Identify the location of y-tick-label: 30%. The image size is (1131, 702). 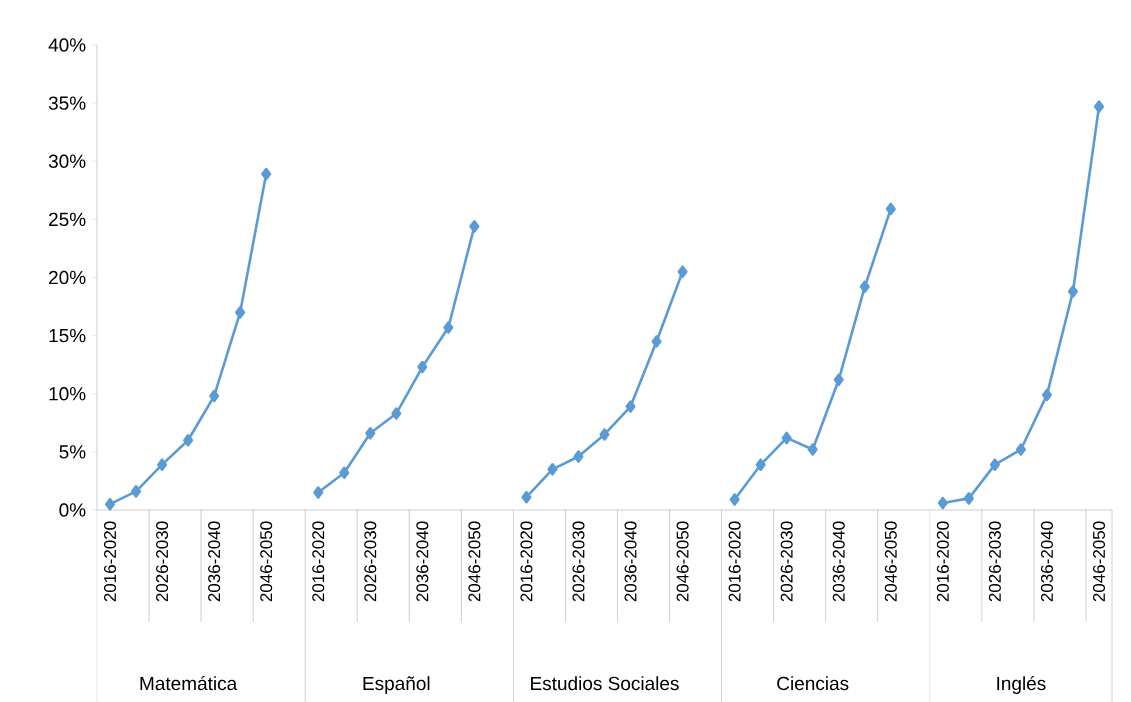
(67, 161).